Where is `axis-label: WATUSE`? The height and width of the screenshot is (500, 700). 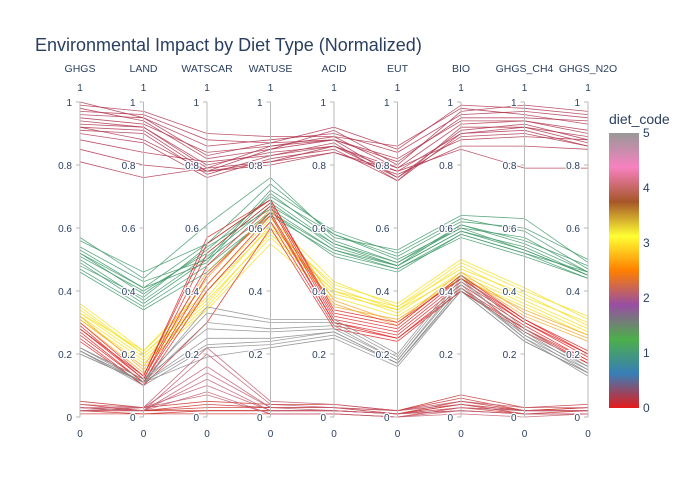
axis-label: WATUSE is located at coordinates (271, 69).